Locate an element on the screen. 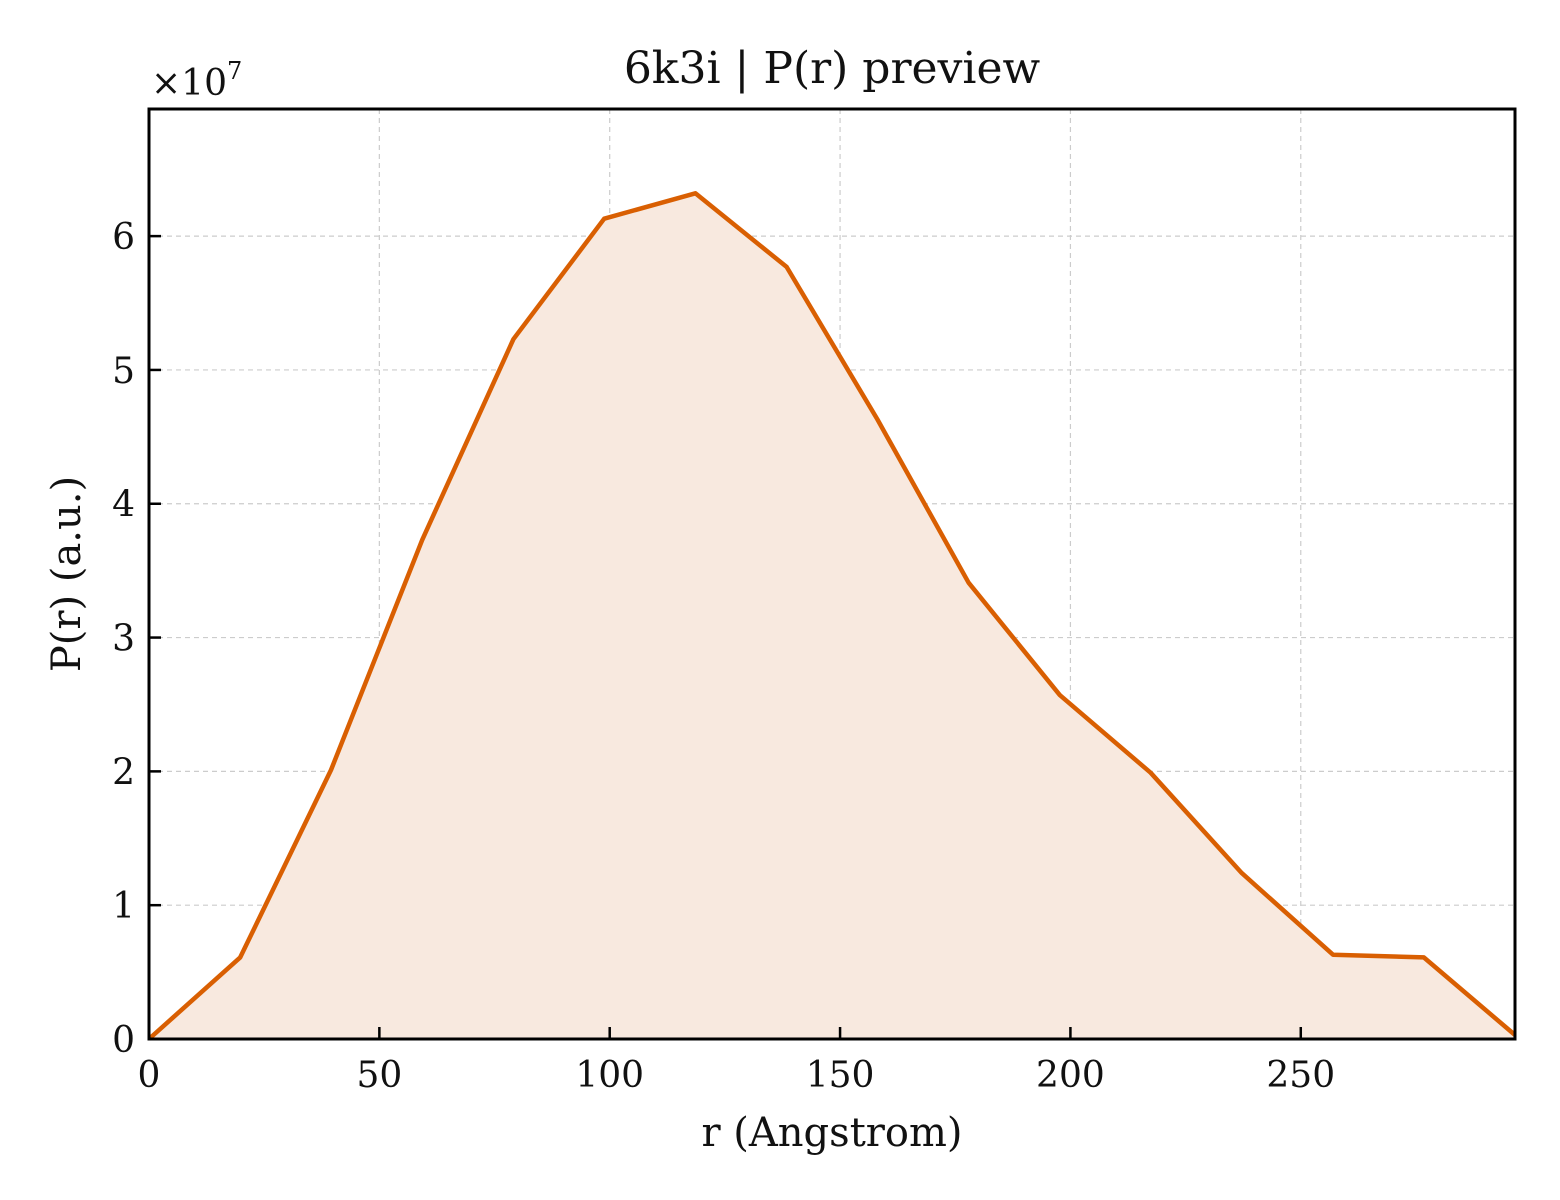 The height and width of the screenshot is (1200, 1560). y-tick-label: 5 is located at coordinates (123, 371).